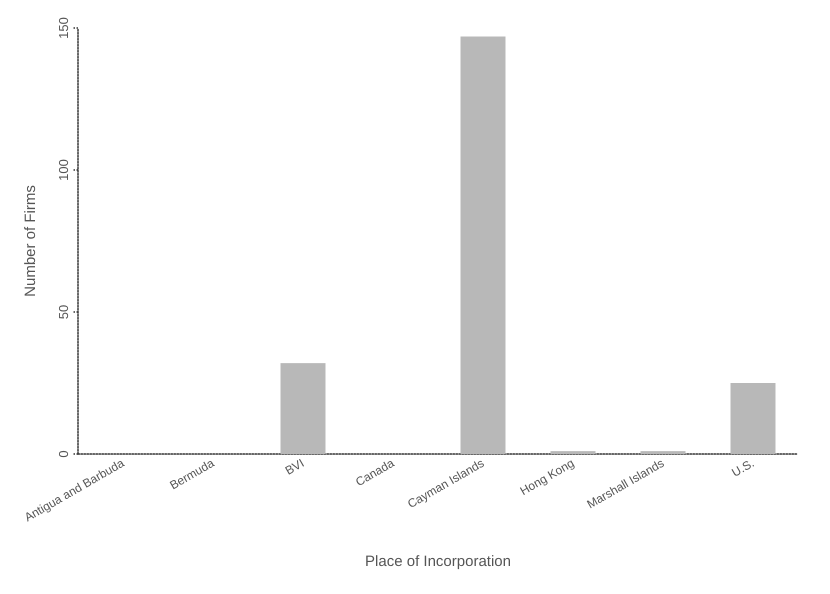  What do you see at coordinates (30, 241) in the screenshot?
I see `y-axis-title: Number of Firms` at bounding box center [30, 241].